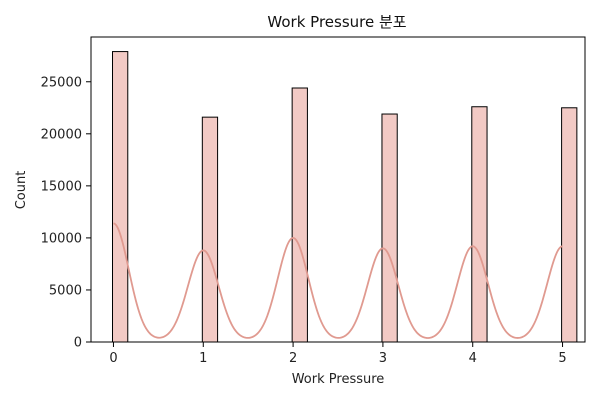 The image size is (600, 400). What do you see at coordinates (383, 358) in the screenshot?
I see `x-tick-label-3: 3` at bounding box center [383, 358].